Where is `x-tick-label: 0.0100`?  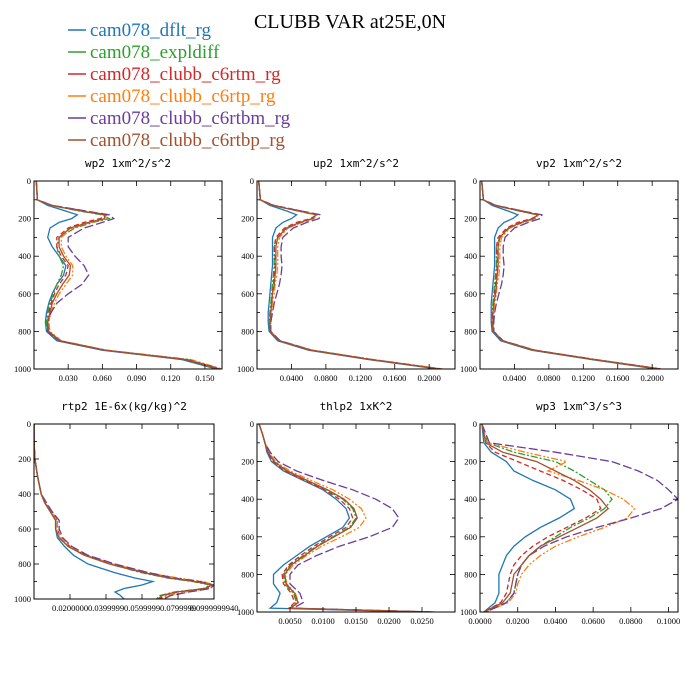 x-tick-label: 0.0100 is located at coordinates (322, 621).